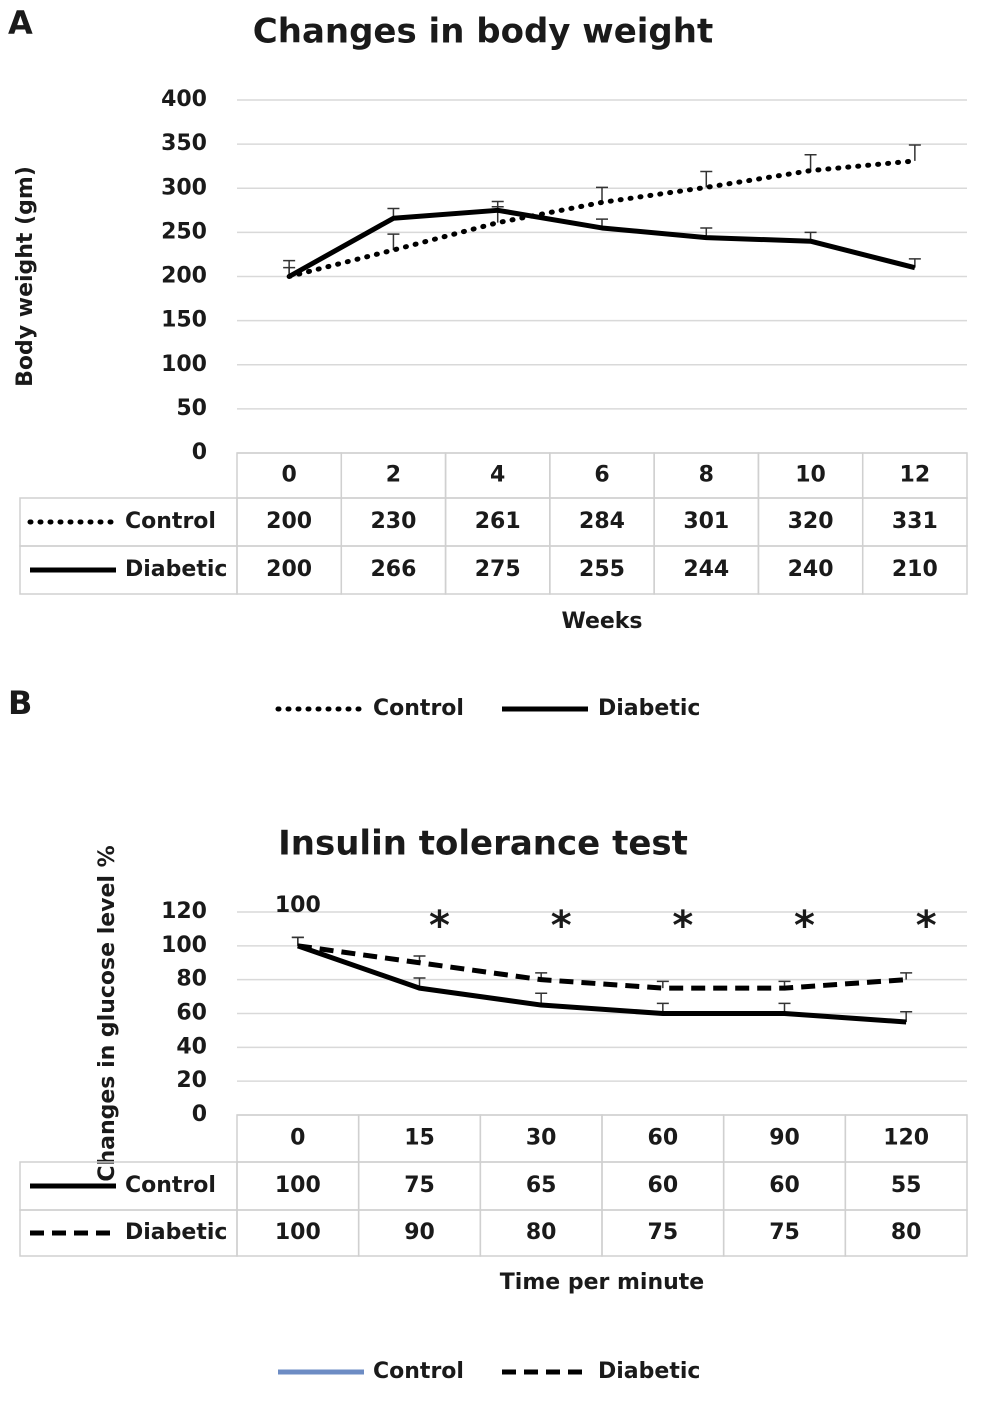  Describe the element at coordinates (498, 521) in the screenshot. I see `table-value: 261` at that location.